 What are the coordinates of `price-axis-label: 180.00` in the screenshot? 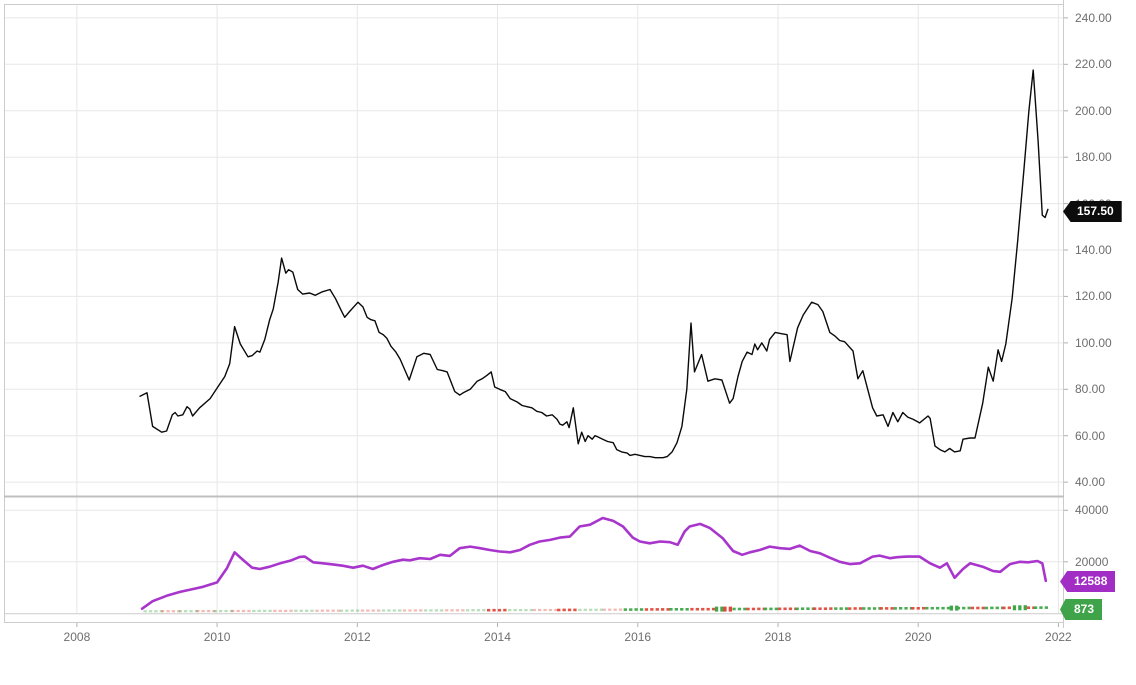 It's located at (1093, 157).